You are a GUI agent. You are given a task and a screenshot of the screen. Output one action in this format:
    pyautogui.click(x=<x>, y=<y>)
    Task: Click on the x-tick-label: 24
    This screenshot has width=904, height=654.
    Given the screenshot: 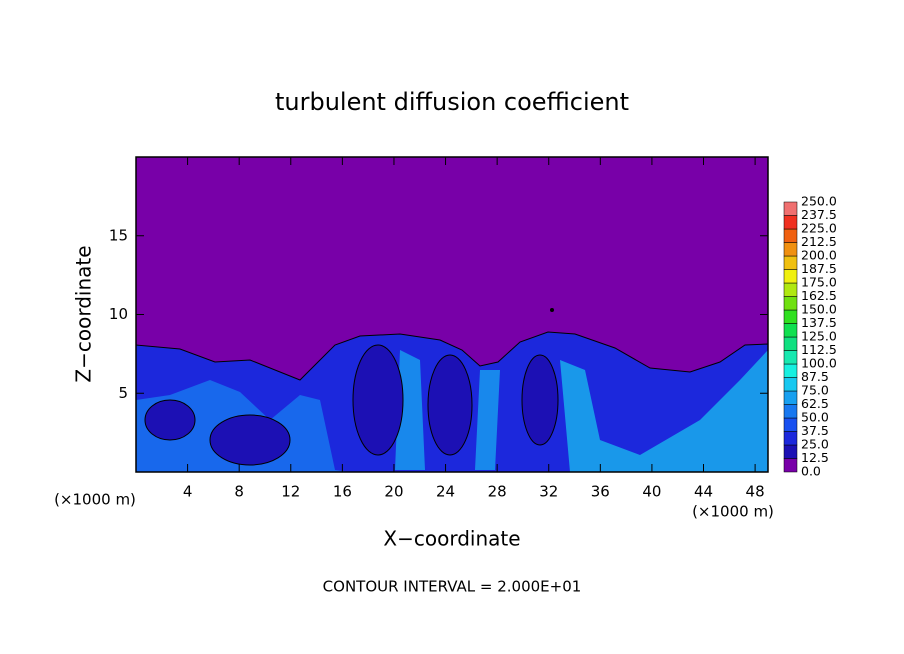 What is the action you would take?
    pyautogui.click(x=445, y=492)
    